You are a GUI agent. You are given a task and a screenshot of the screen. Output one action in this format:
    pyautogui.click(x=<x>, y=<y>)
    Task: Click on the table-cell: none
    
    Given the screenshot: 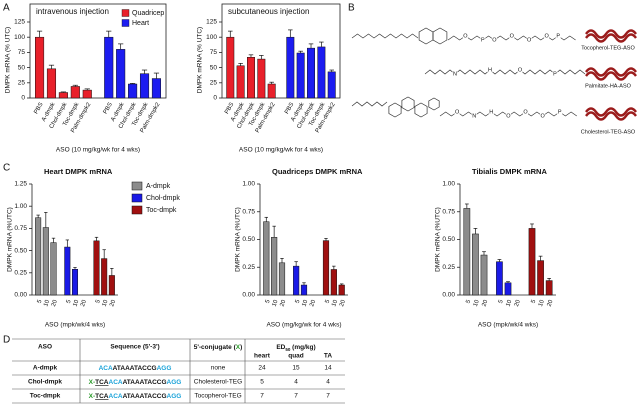 What is the action you would take?
    pyautogui.click(x=218, y=368)
    